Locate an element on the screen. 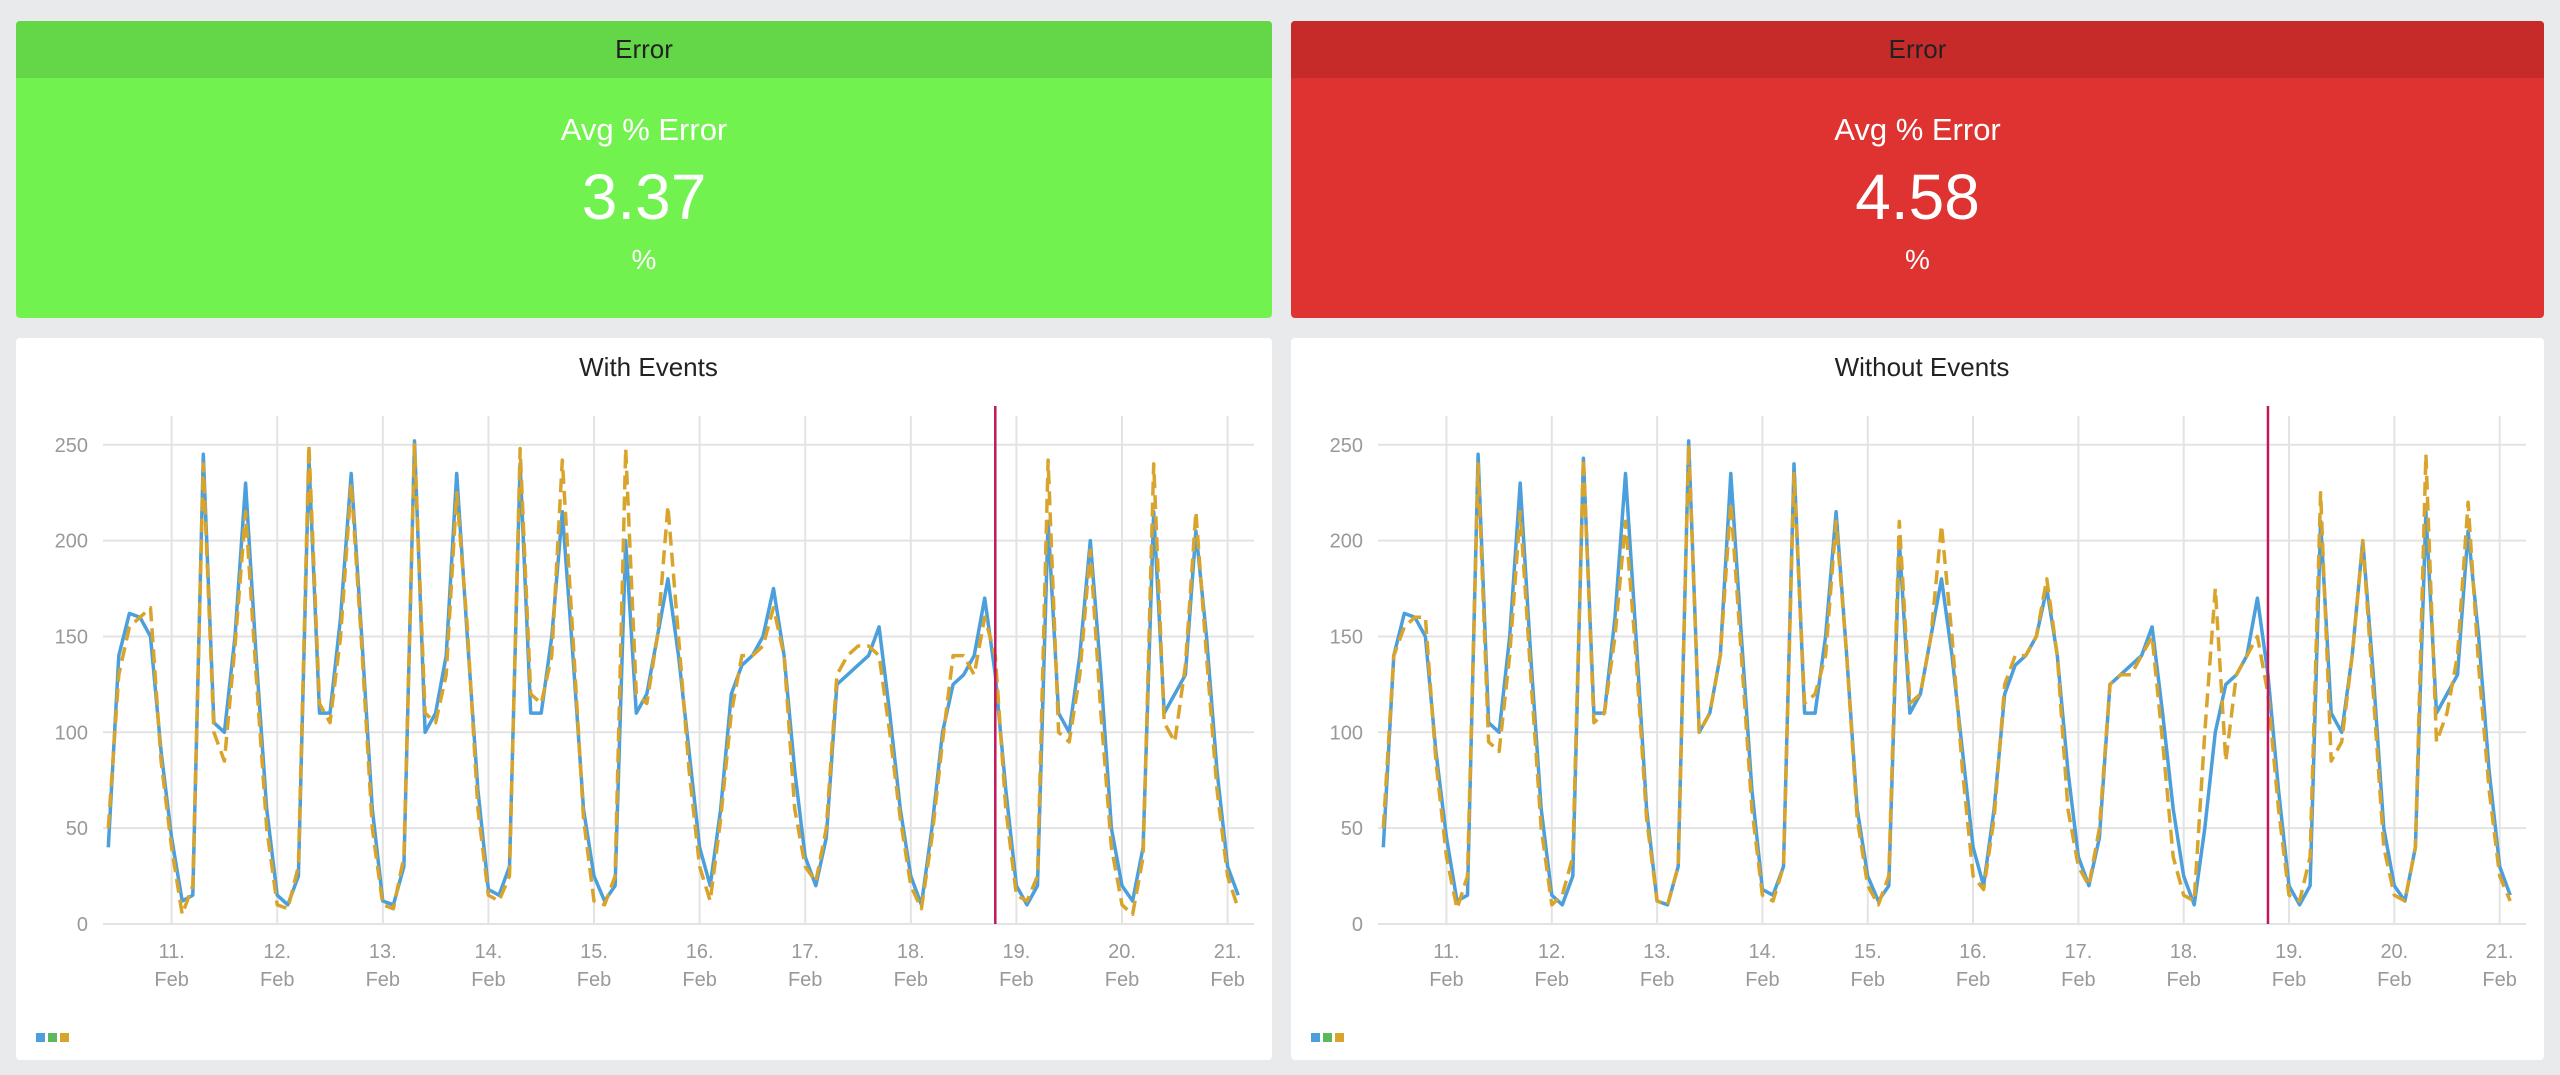  stat-panel: Error Avg % Error 4.58 % is located at coordinates (1917, 169).